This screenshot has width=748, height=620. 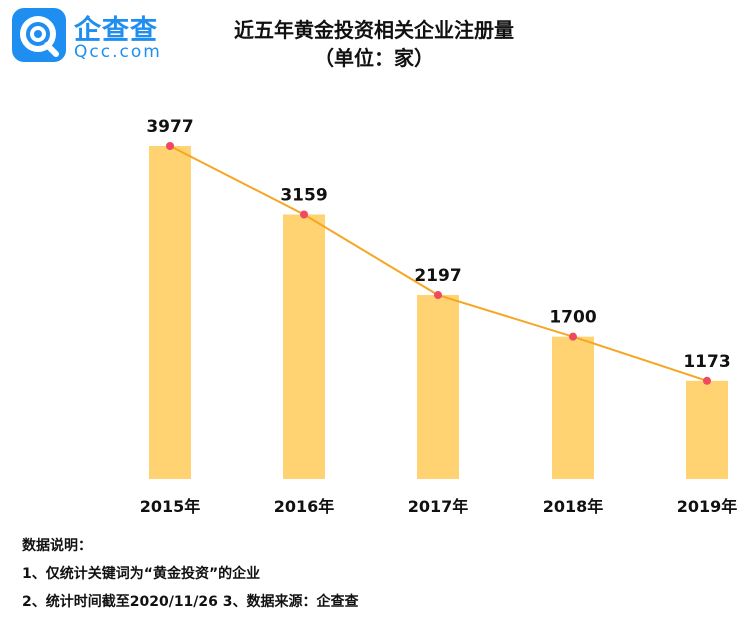 I want to click on logo-chinese-text: 企查查, so click(x=116, y=30).